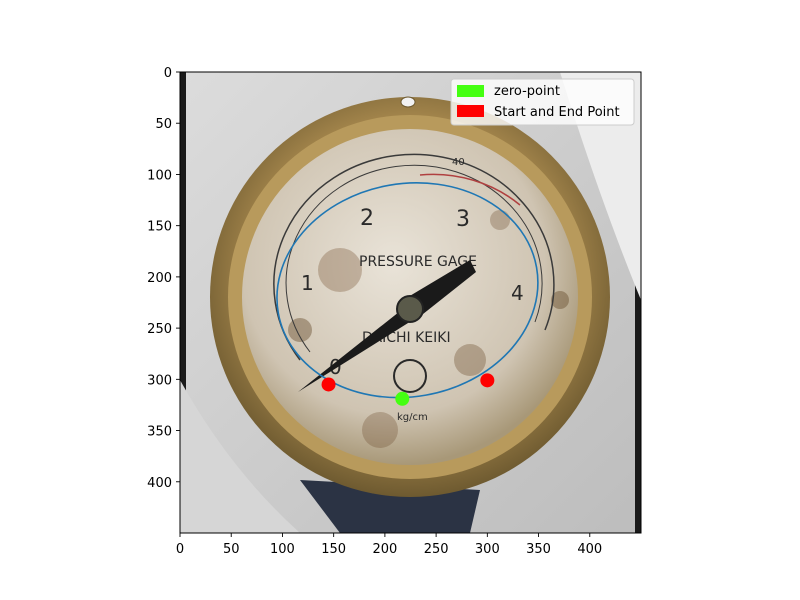 This screenshot has height=600, width=800. Describe the element at coordinates (458, 162) in the screenshot. I see `gauge-red-scale: 40` at that location.